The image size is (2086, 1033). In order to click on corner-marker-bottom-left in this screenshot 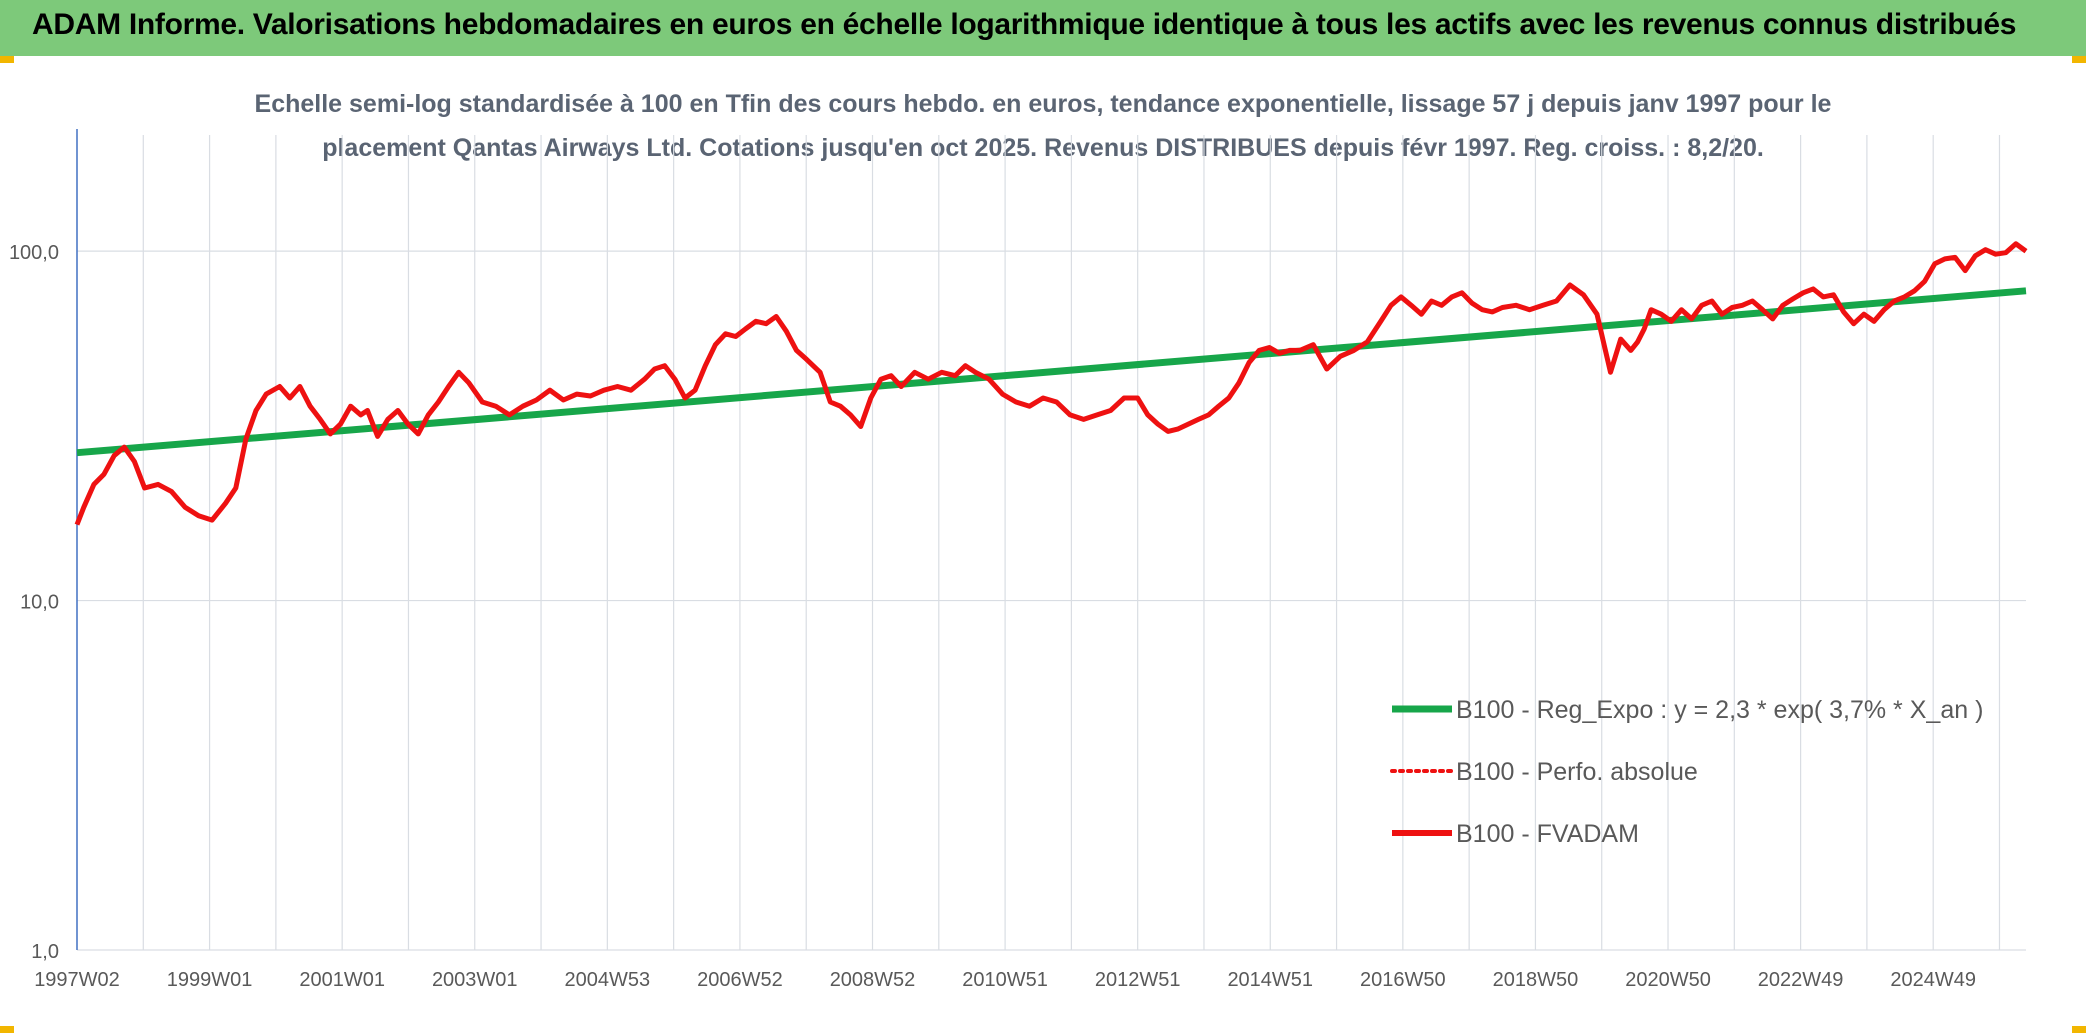, I will do `click(7, 1029)`.